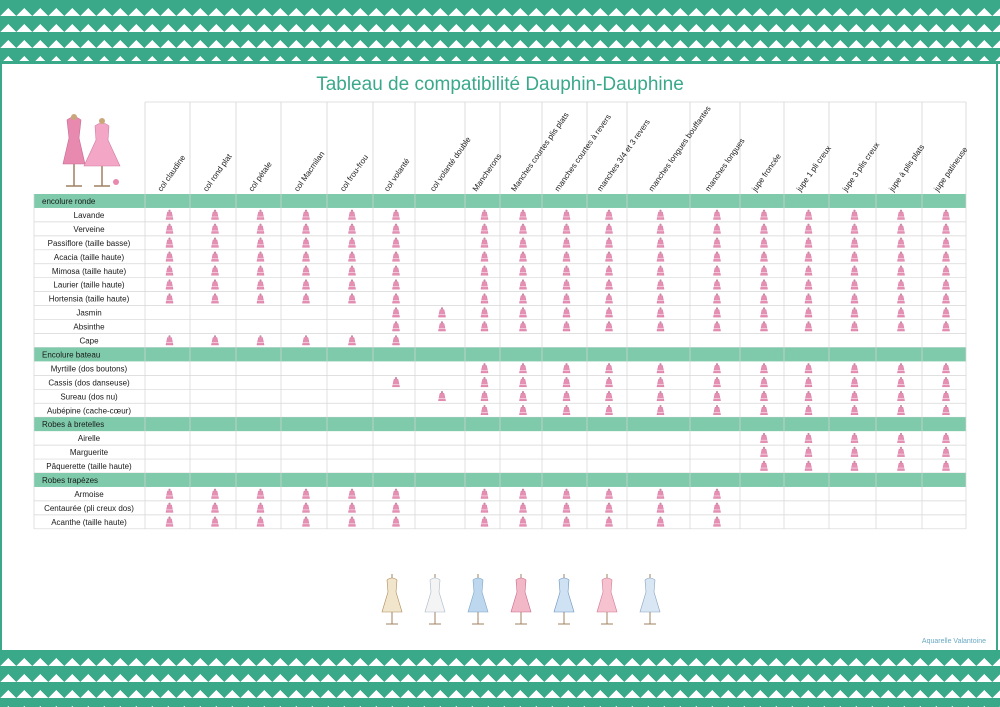 The image size is (1000, 707). Describe the element at coordinates (260, 176) in the screenshot. I see `column-header: col pétale` at that location.